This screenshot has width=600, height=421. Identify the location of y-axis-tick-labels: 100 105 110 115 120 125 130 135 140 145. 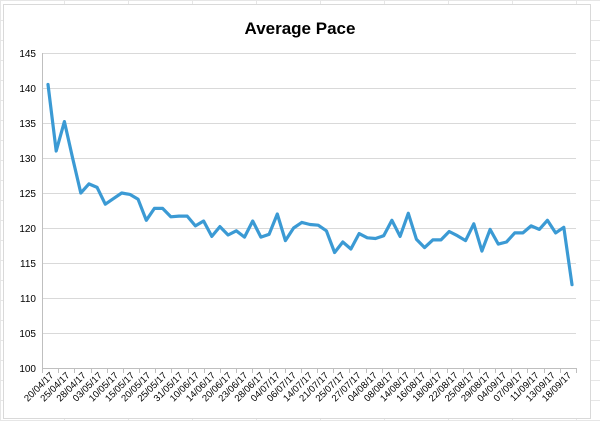
(27, 212).